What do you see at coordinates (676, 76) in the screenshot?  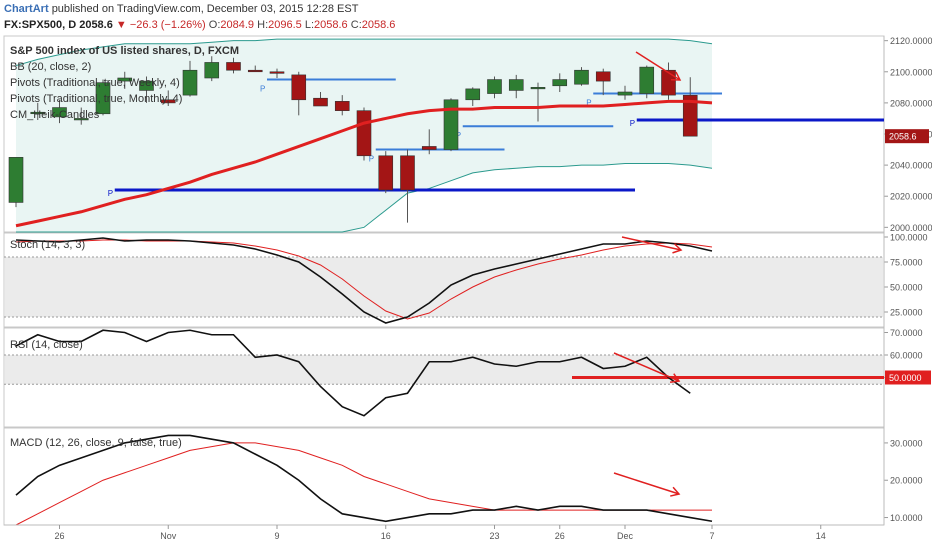 I see `price-trend-arrow-head` at bounding box center [676, 76].